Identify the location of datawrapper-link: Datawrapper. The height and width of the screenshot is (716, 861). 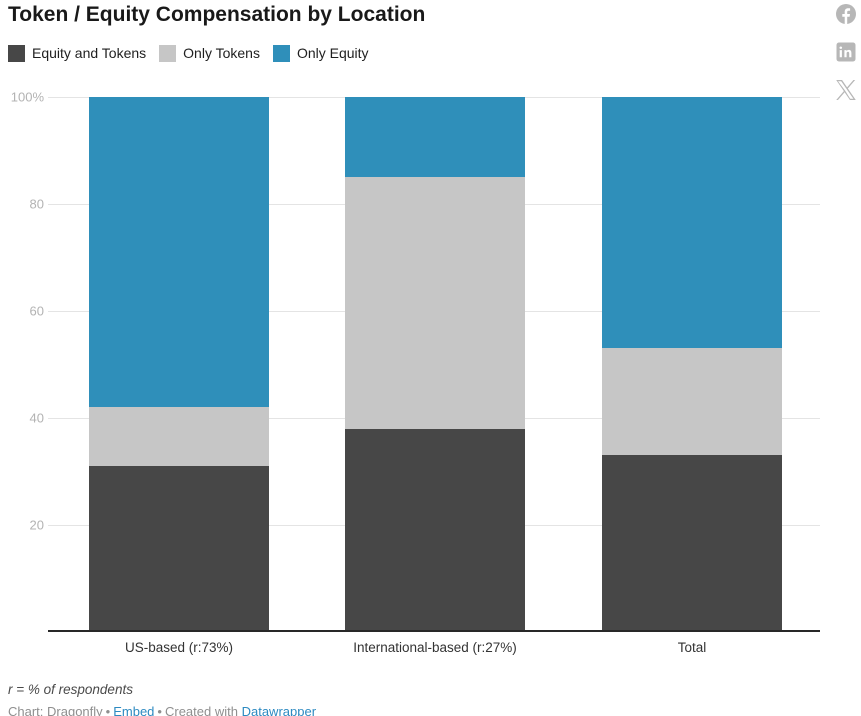
(279, 710).